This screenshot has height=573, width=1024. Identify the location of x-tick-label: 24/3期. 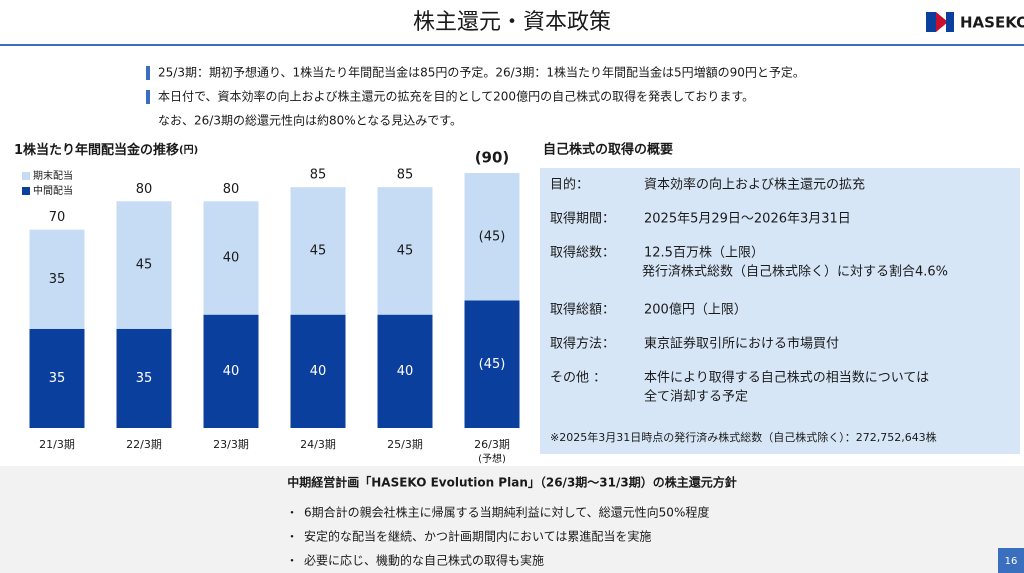
(318, 444).